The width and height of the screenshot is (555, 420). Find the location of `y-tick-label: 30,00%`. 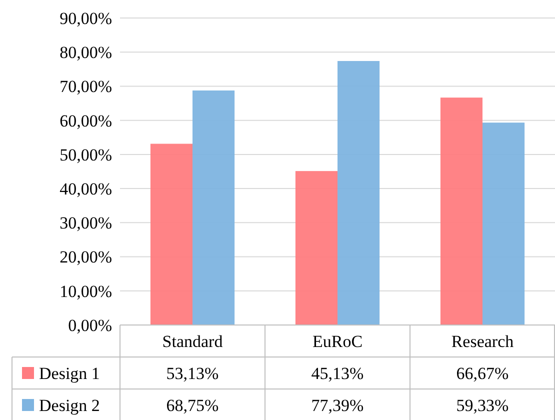

y-tick-label: 30,00% is located at coordinates (86, 223).